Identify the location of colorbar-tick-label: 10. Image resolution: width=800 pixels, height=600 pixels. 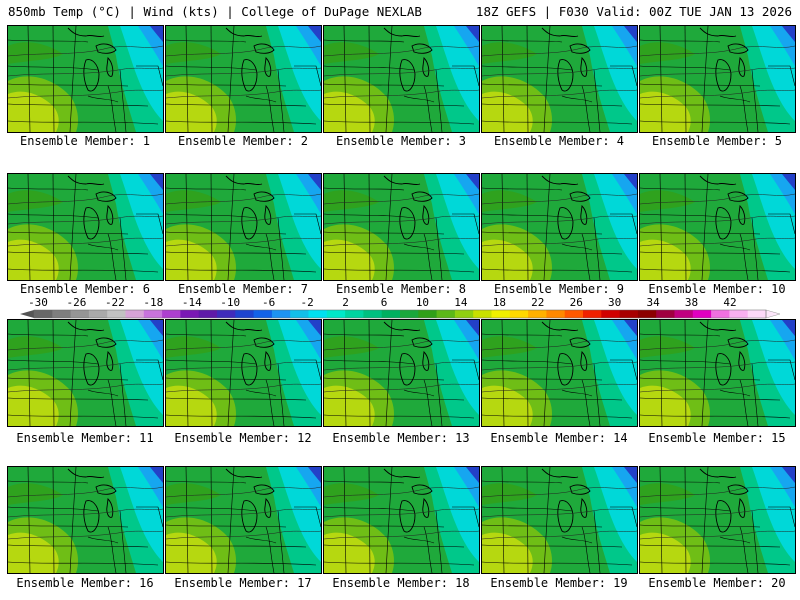
(422, 302).